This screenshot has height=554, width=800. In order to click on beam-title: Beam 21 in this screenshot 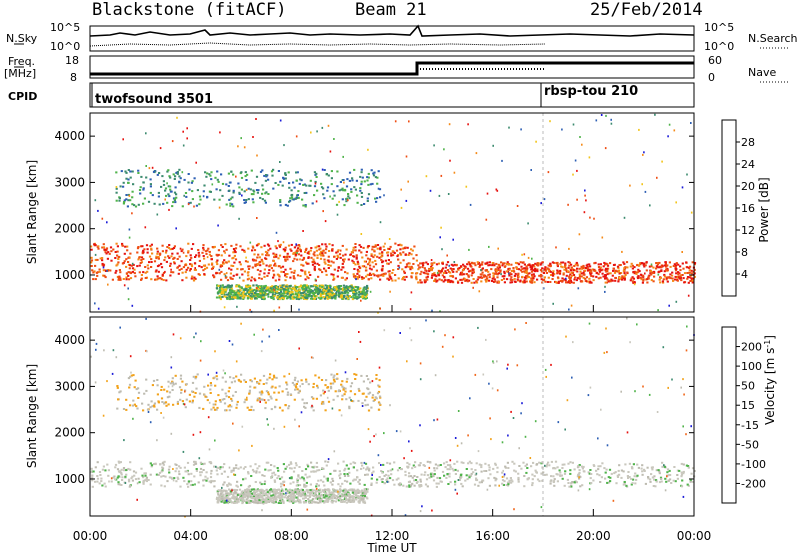, I will do `click(391, 10)`.